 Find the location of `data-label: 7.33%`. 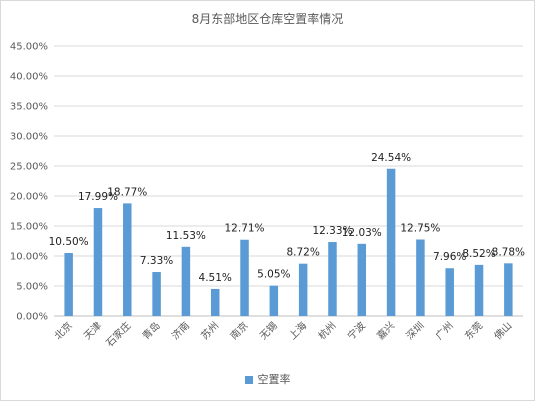

data-label: 7.33% is located at coordinates (156, 261).